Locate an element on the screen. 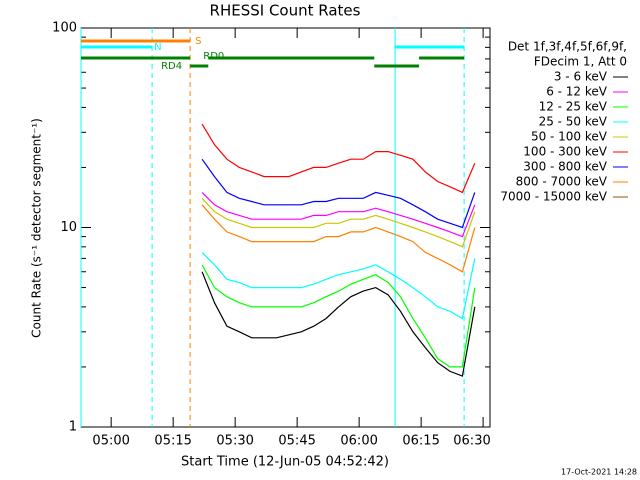 The image size is (640, 480). legend-header: FDecim 1, Att 0 is located at coordinates (580, 62).